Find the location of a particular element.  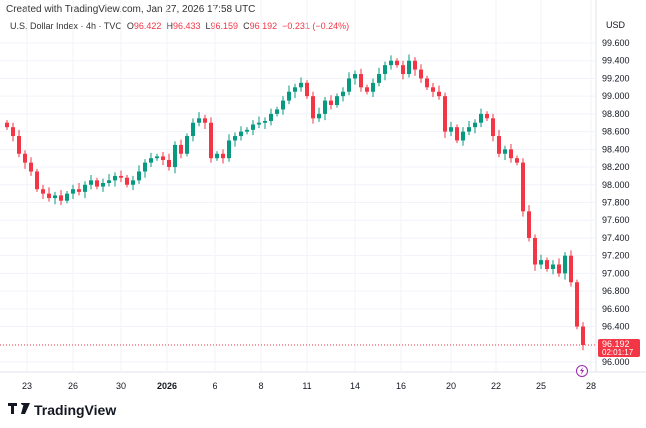

x-tick-label: 20 is located at coordinates (451, 386).